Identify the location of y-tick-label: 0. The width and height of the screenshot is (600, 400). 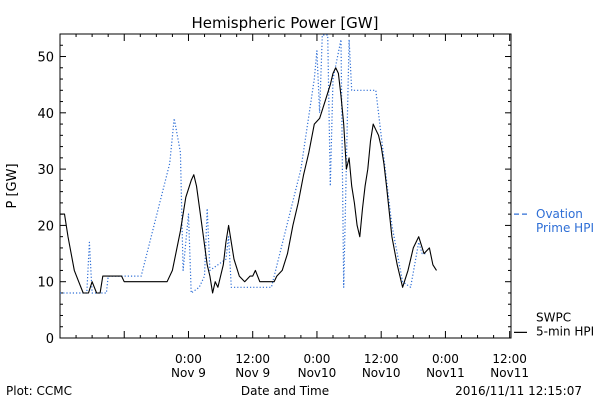
(50, 339).